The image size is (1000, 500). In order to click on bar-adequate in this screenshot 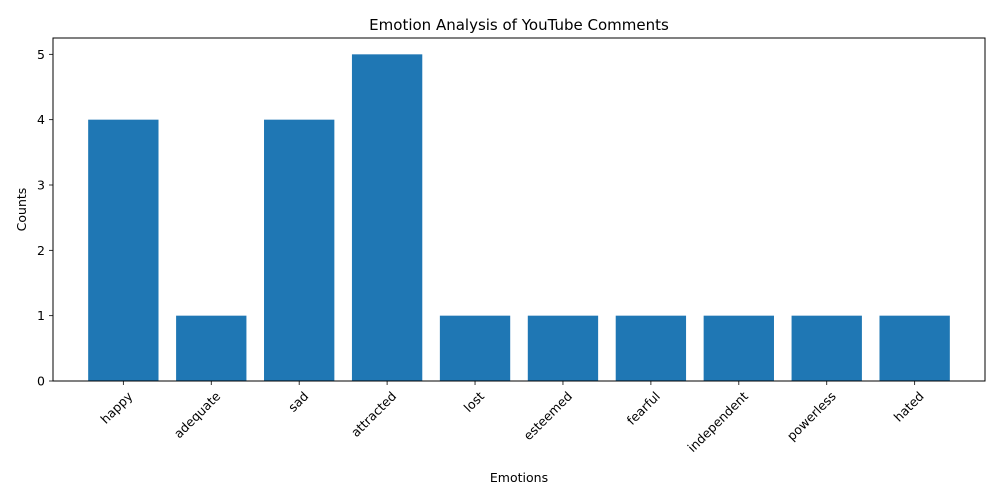, I will do `click(211, 348)`.